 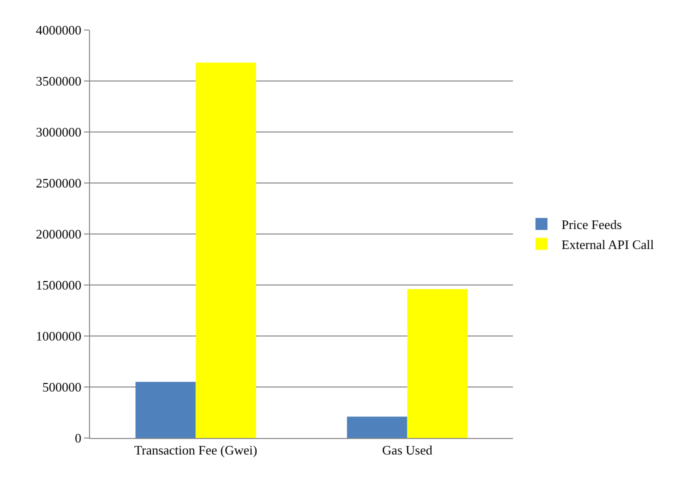 I want to click on legend-label: External API Call, so click(x=607, y=244).